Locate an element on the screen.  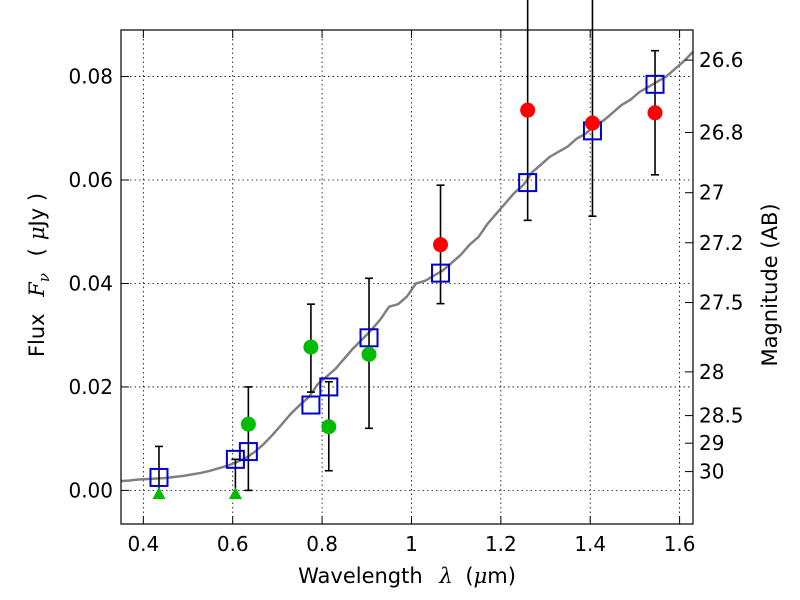
y2-tick-label: 27.5 is located at coordinates (721, 303).